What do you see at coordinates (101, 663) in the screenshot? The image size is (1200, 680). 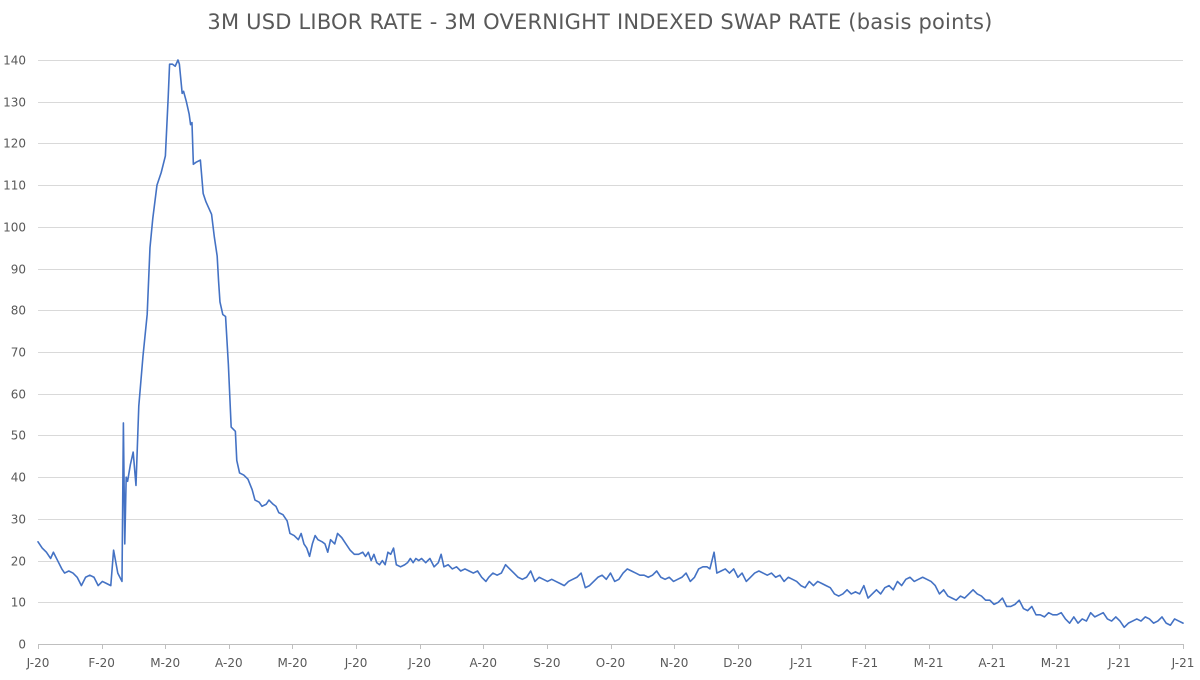 I see `x-tick-label: F-20` at bounding box center [101, 663].